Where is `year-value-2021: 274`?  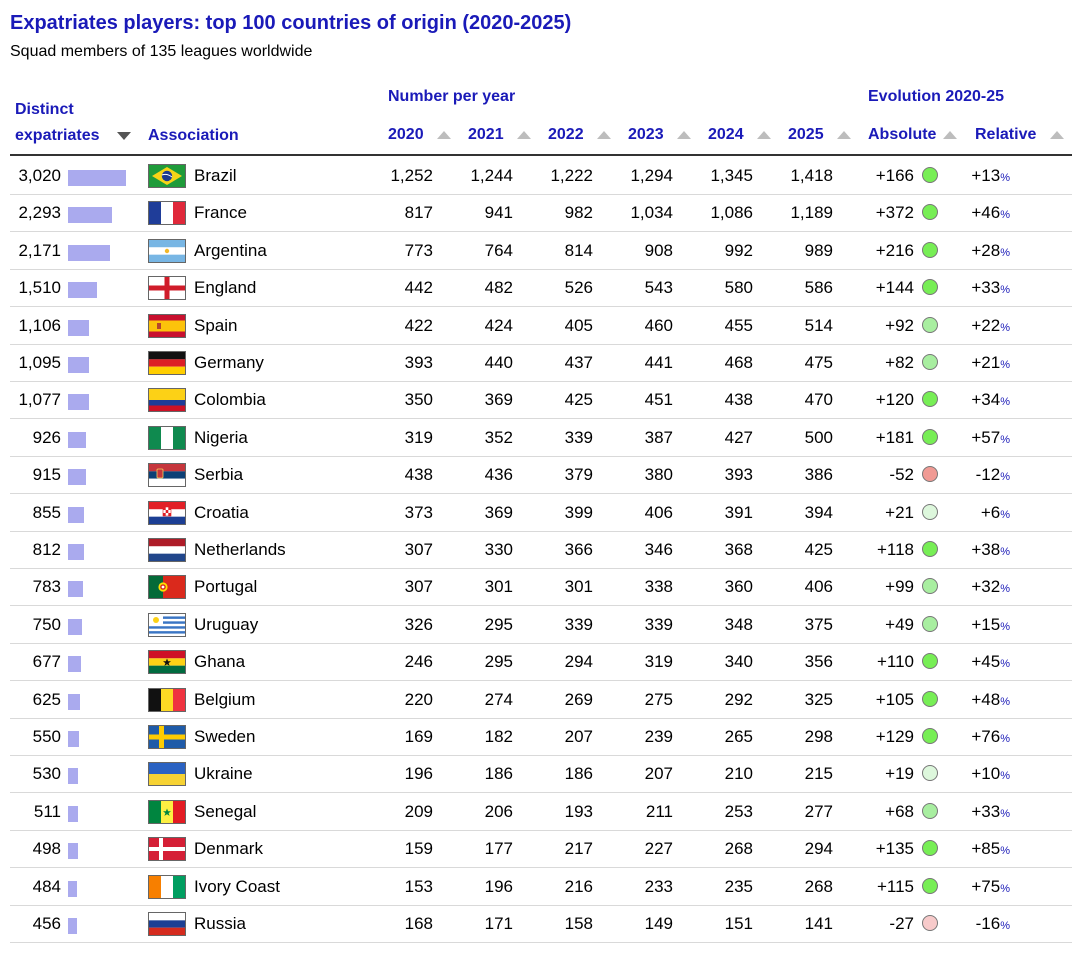 year-value-2021: 274 is located at coordinates (498, 699).